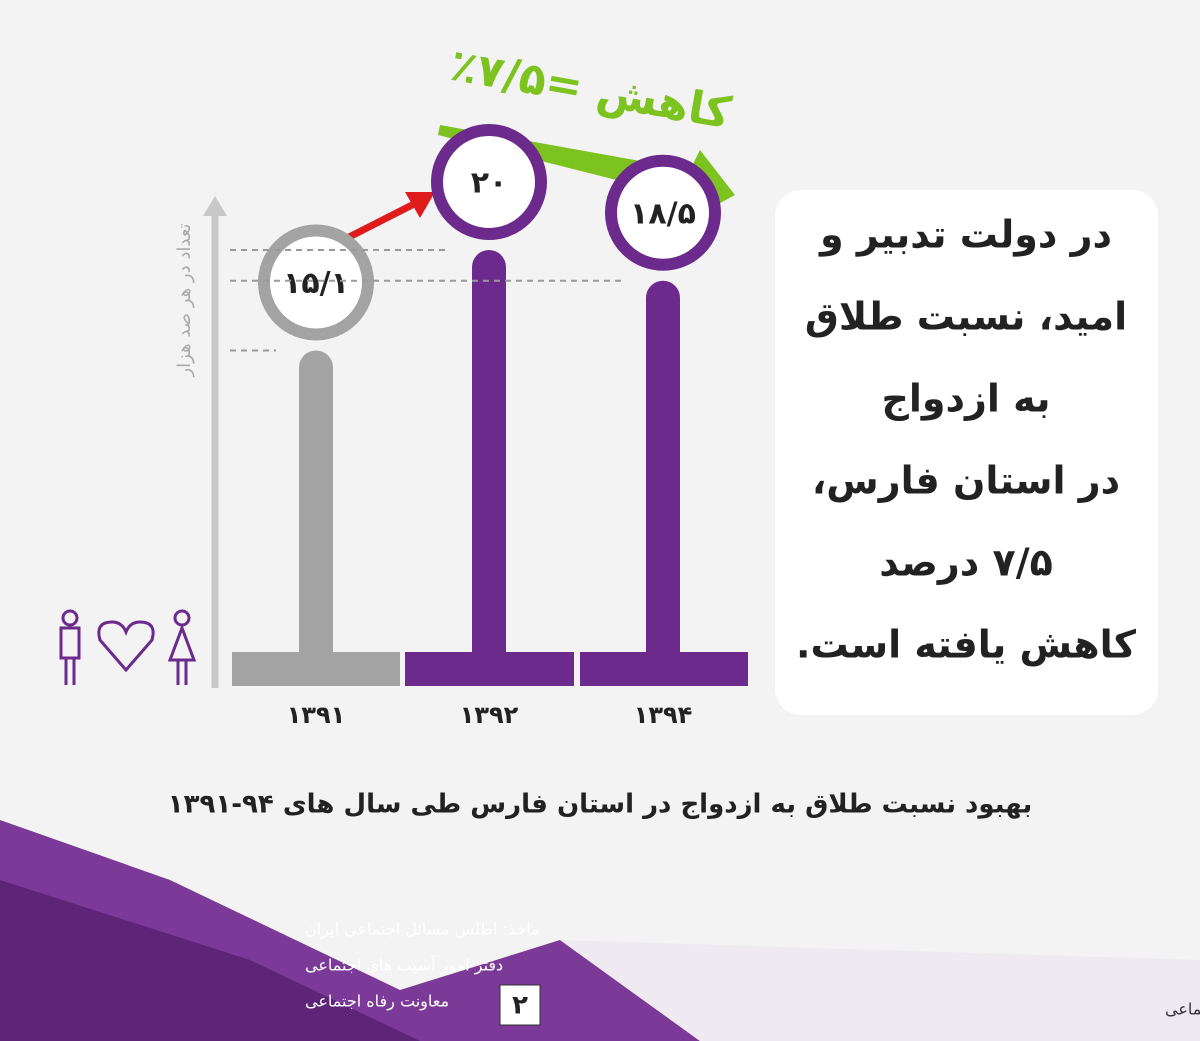 The height and width of the screenshot is (1041, 1200). What do you see at coordinates (215, 206) in the screenshot?
I see `axis-arrow` at bounding box center [215, 206].